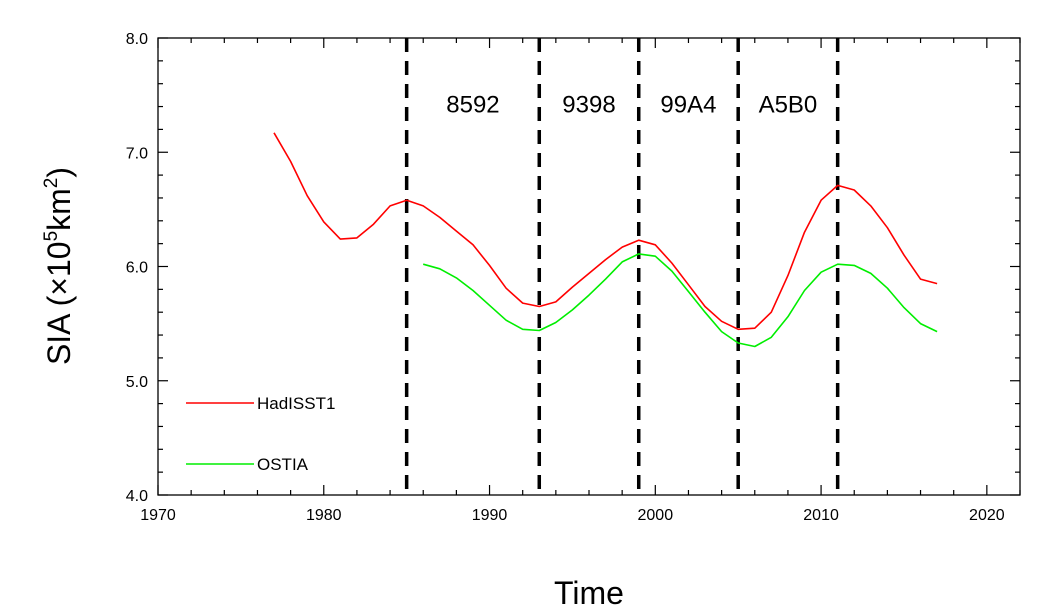 The width and height of the screenshot is (1062, 616). What do you see at coordinates (788, 104) in the screenshot?
I see `period-label-a5b0: A5B0` at bounding box center [788, 104].